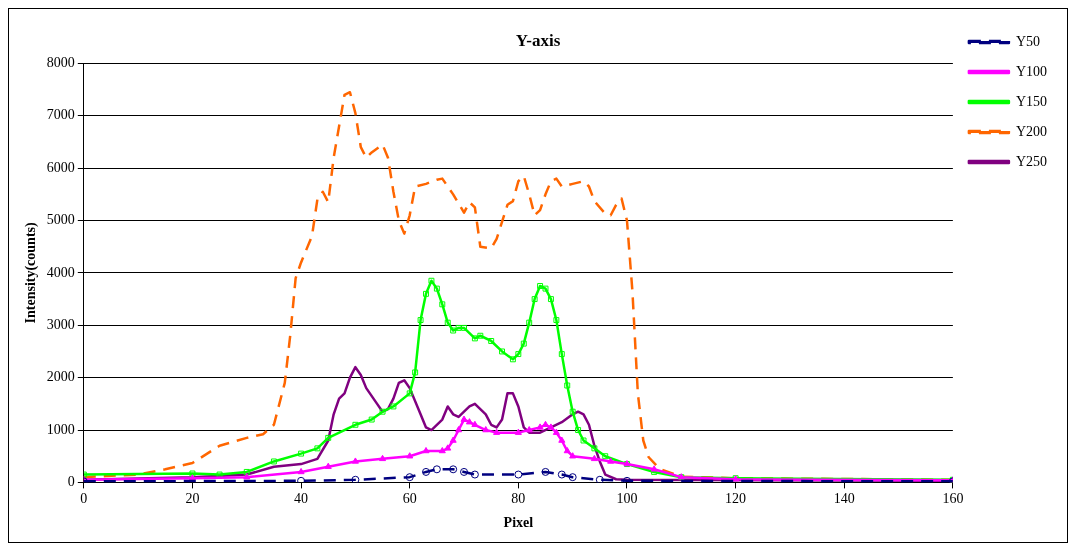  Describe the element at coordinates (60, 272) in the screenshot. I see `y-tick-label: 4000` at that location.